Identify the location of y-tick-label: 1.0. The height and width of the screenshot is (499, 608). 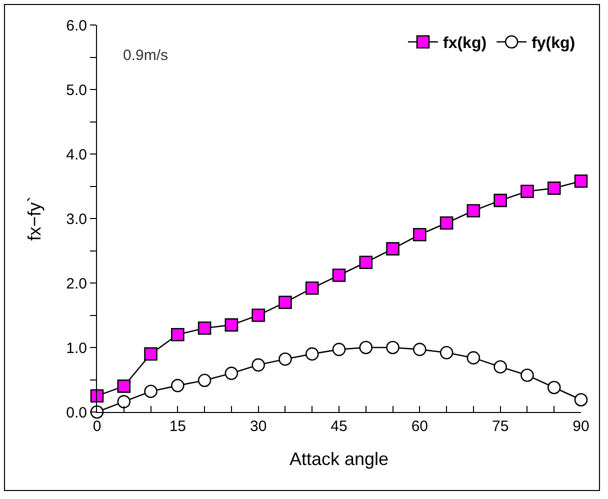
(76, 348).